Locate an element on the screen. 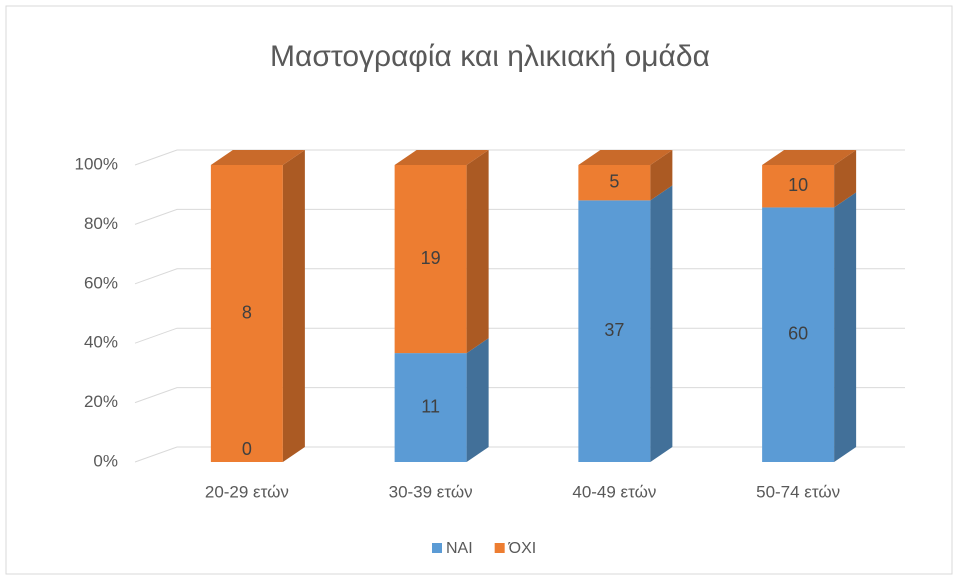  legend-label: ΌΧΙ is located at coordinates (522, 548).